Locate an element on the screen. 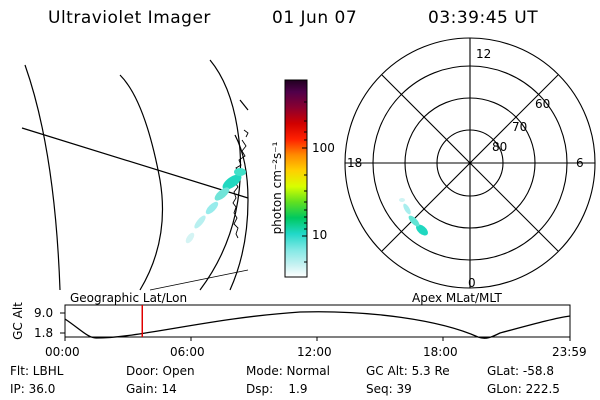  geo-meridian-line is located at coordinates (135, 163).